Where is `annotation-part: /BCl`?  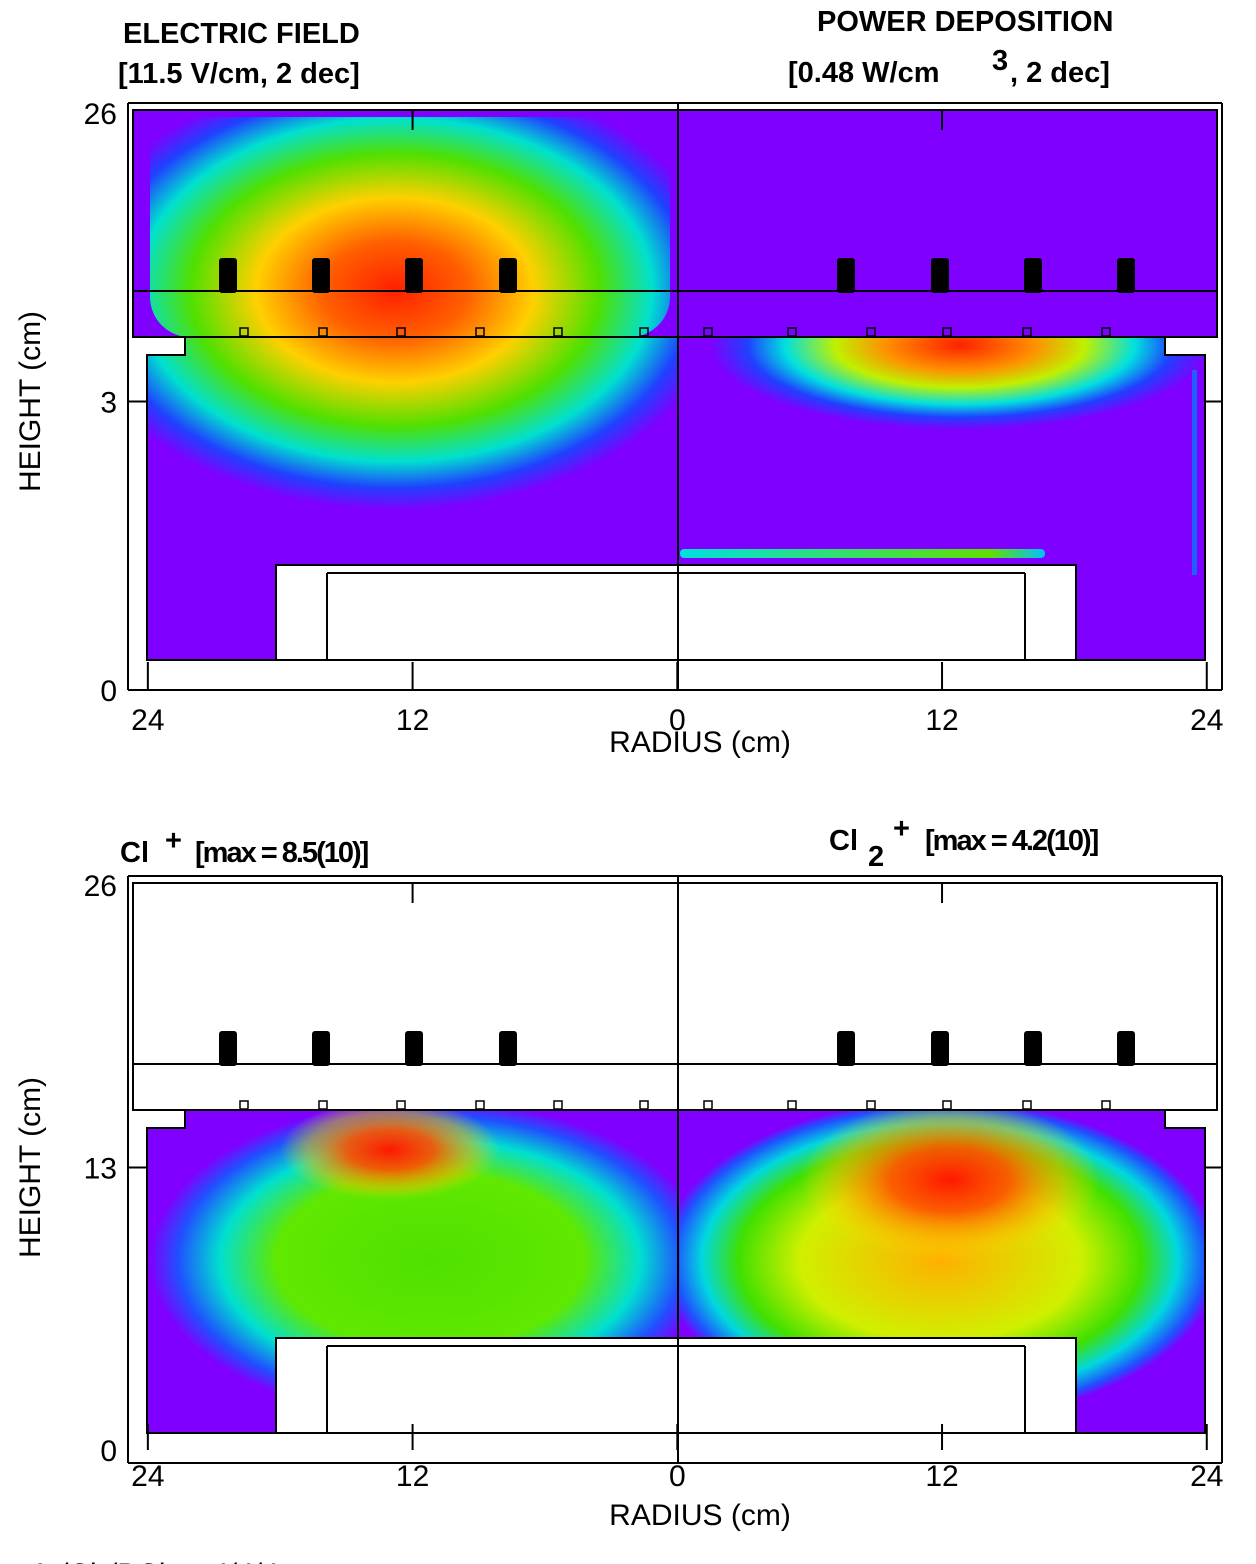 annotation-part: /BCl is located at coordinates (137, 1561).